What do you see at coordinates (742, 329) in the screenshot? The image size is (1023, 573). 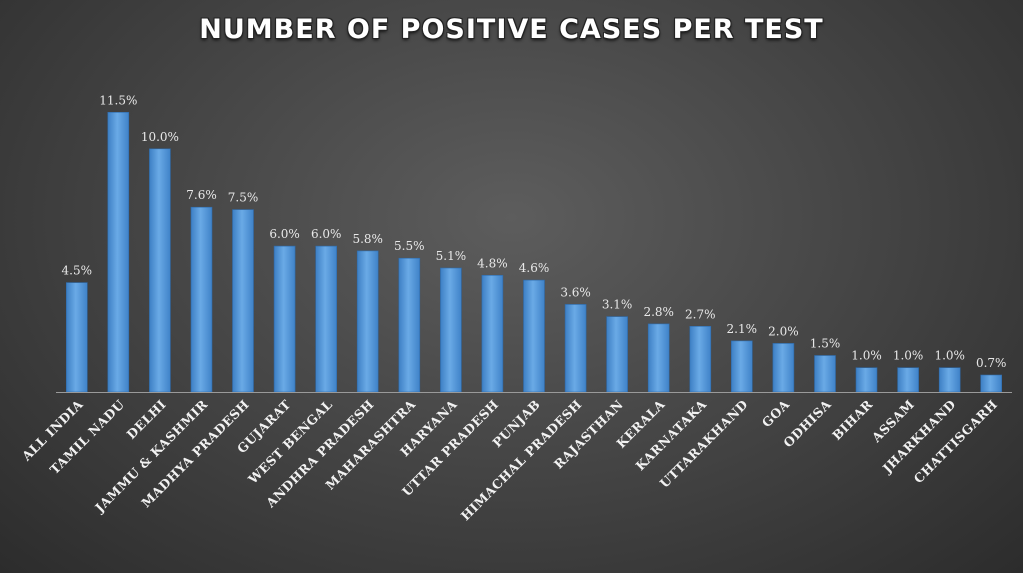 I see `data-label-16: 2.1%` at bounding box center [742, 329].